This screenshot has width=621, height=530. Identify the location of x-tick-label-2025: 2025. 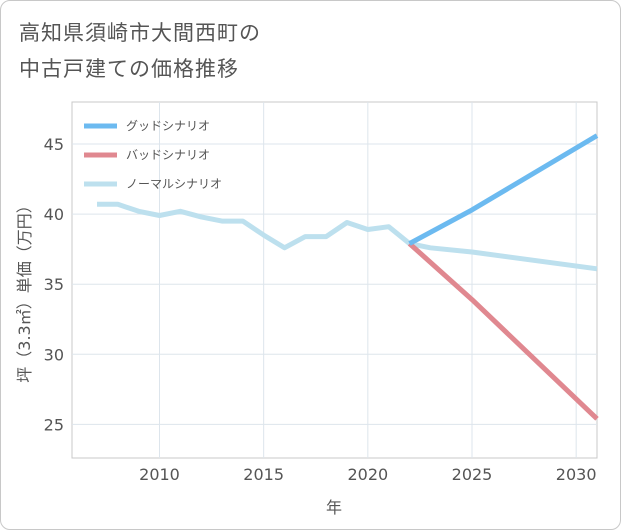
(472, 474).